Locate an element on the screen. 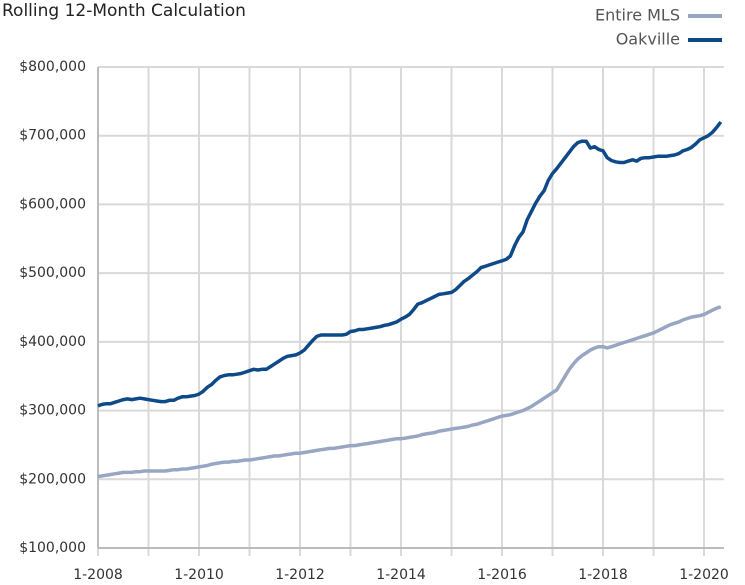  x-tick-label: 1-2016 is located at coordinates (502, 575).